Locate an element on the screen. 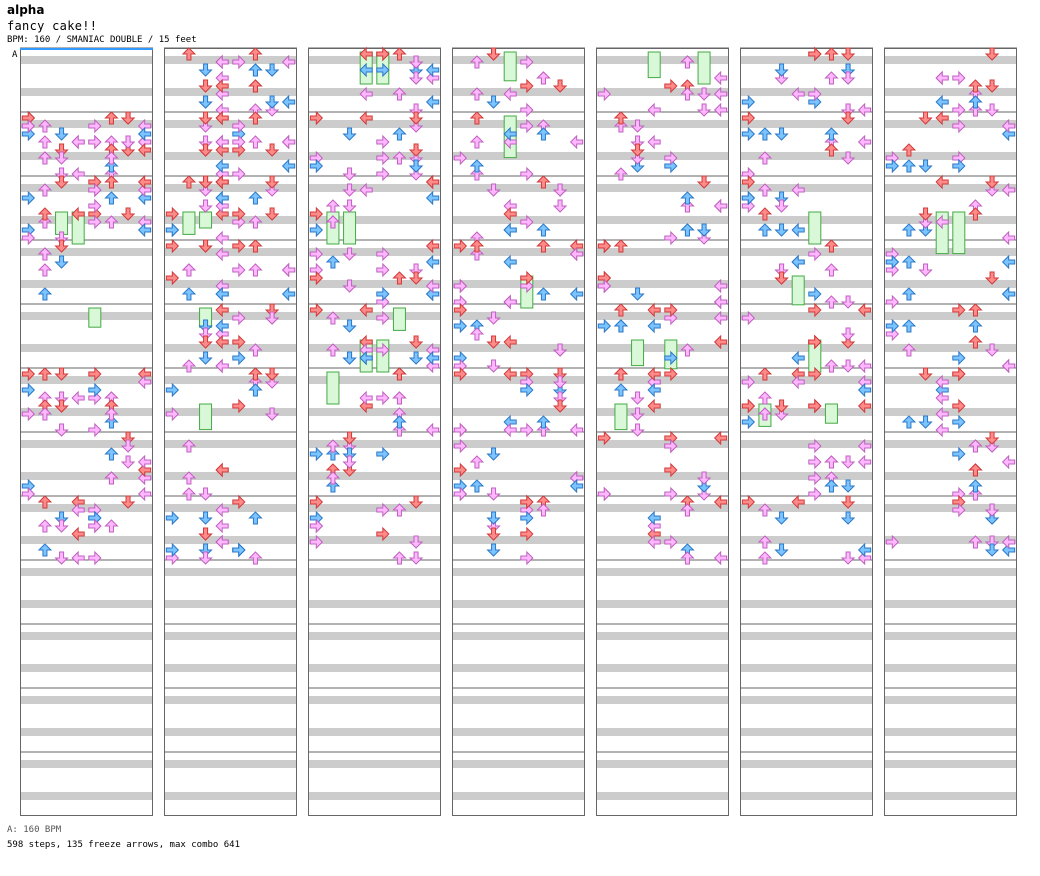  bpm-legend: A: 160 BPM is located at coordinates (34, 830).